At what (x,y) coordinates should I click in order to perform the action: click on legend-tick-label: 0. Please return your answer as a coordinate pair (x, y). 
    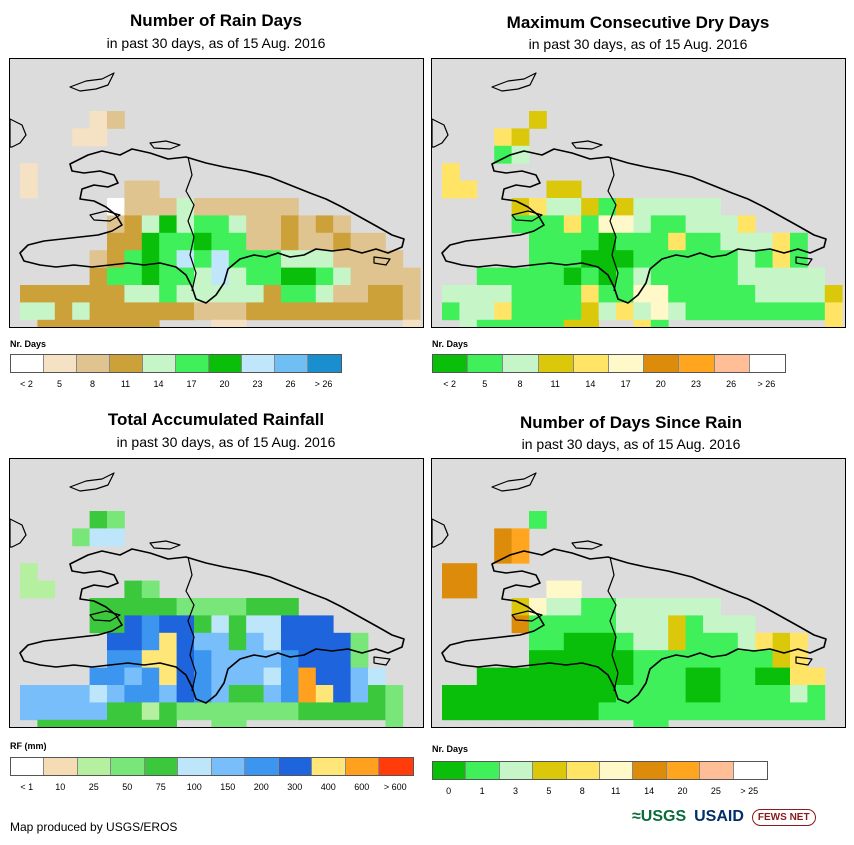
    Looking at the image, I should click on (449, 791).